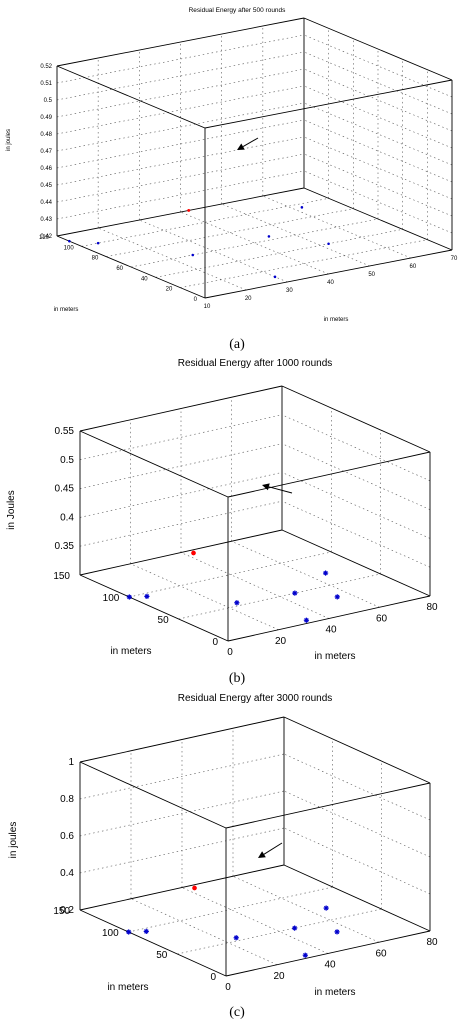  What do you see at coordinates (412, 267) in the screenshot?
I see `x-tick-label: 60` at bounding box center [412, 267].